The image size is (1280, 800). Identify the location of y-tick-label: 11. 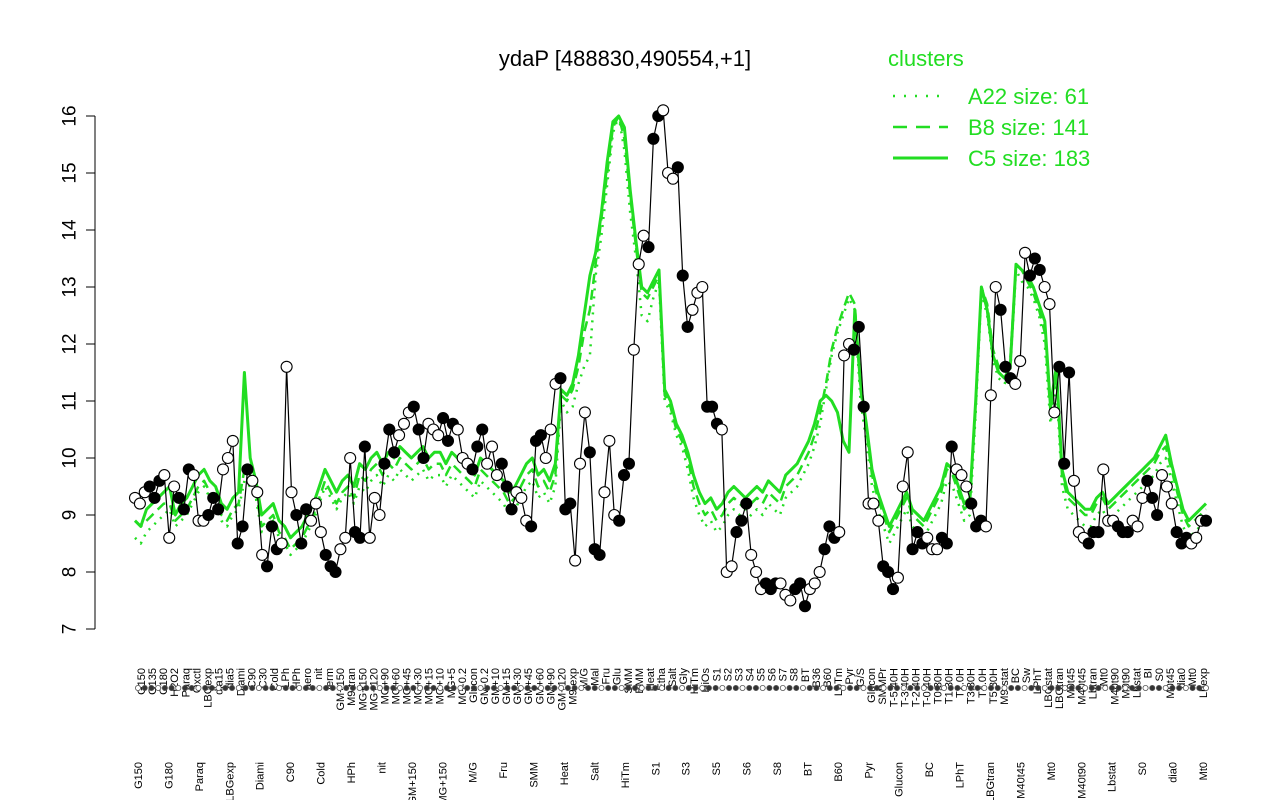
(70, 401).